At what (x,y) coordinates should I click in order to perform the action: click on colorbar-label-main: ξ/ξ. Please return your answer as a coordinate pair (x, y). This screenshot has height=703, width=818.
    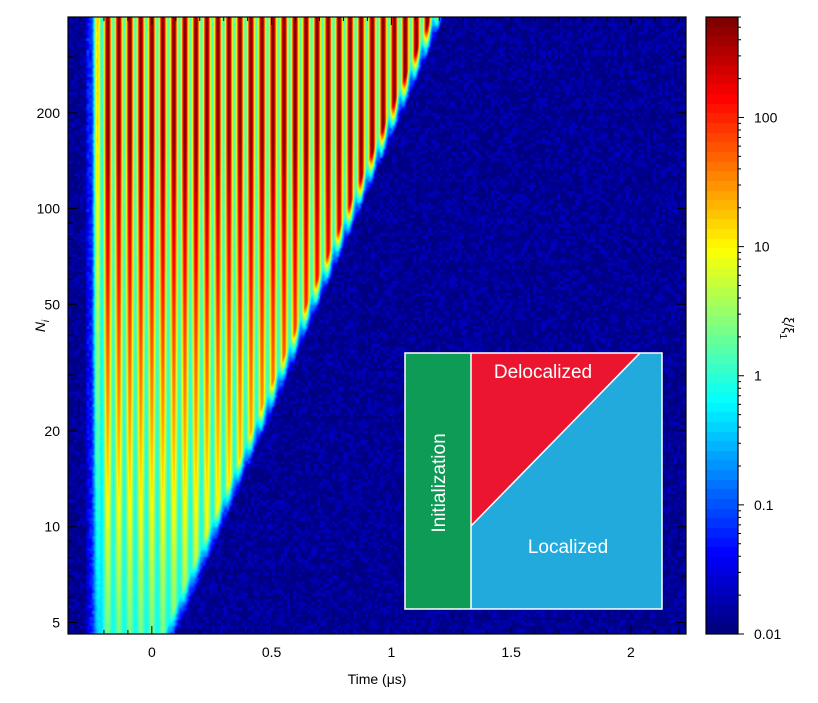
    Looking at the image, I should click on (789, 325).